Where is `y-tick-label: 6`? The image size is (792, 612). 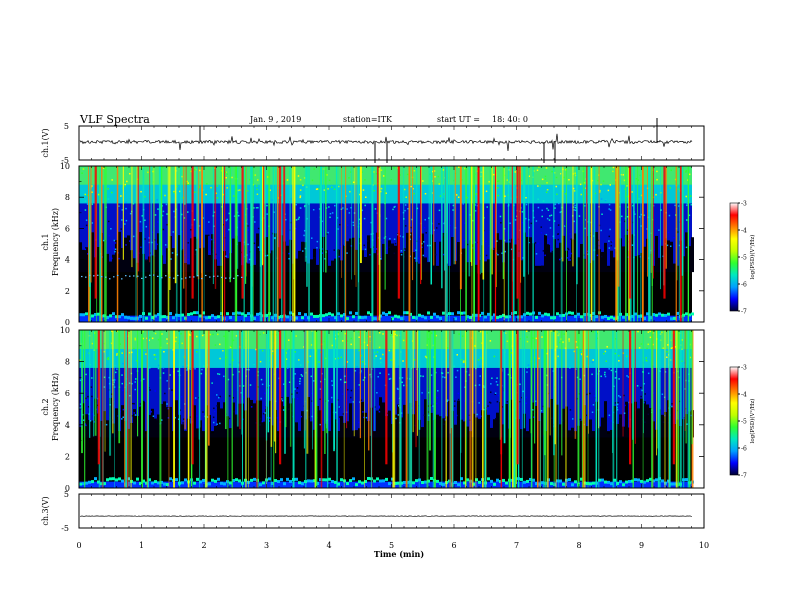
y-tick-label: 6 is located at coordinates (67, 393).